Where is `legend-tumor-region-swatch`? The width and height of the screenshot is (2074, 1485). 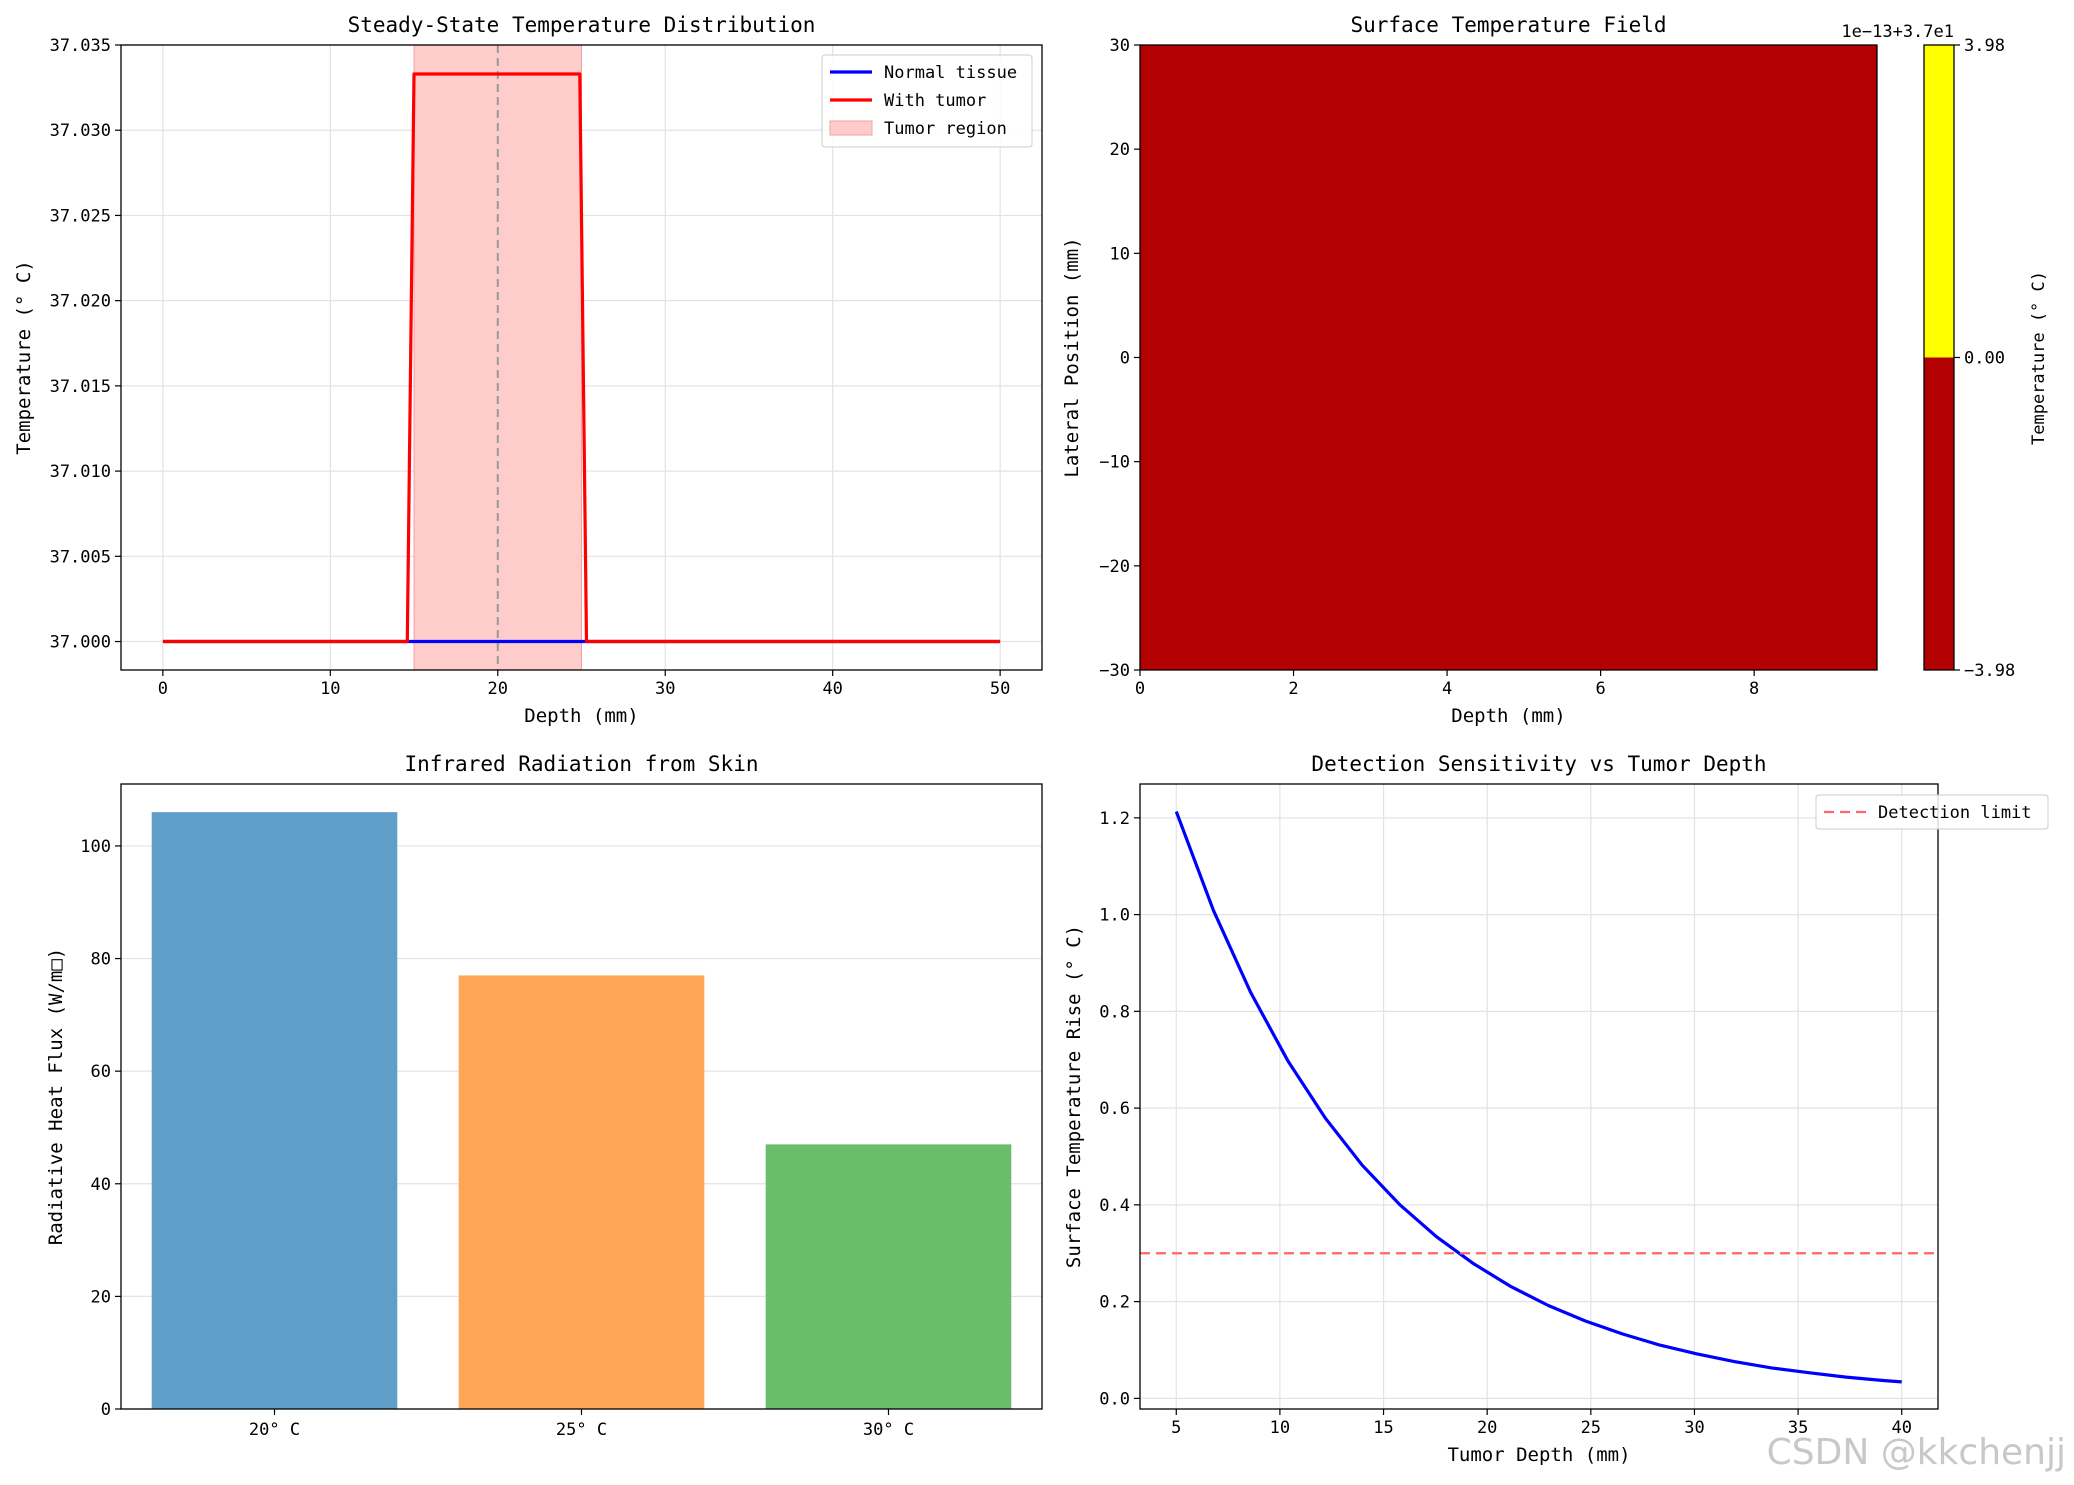
legend-tumor-region-swatch is located at coordinates (851, 128).